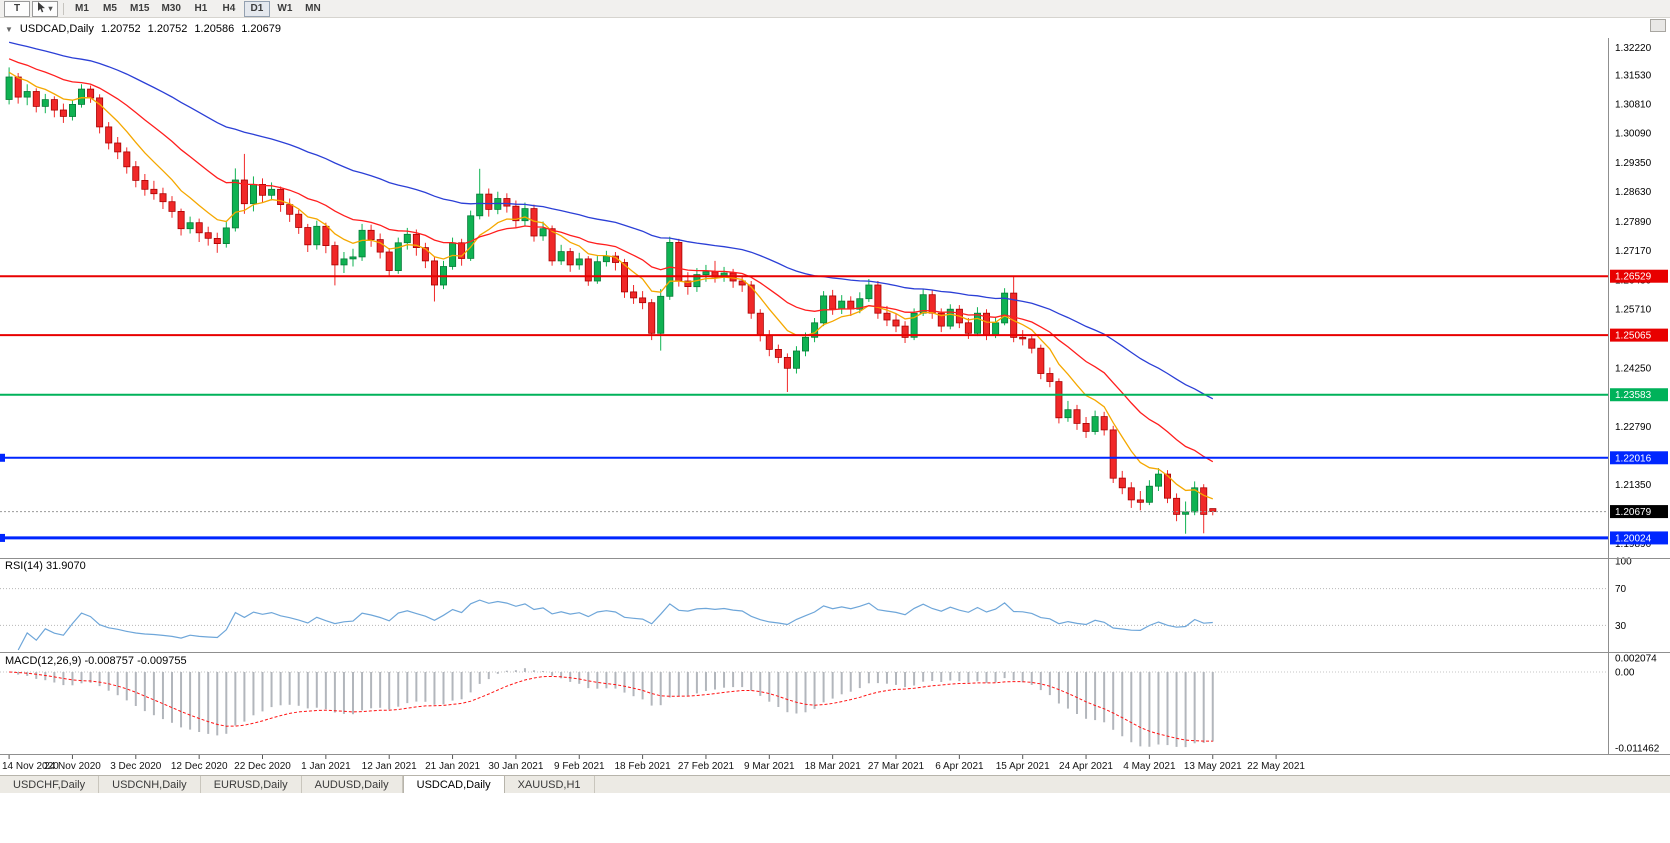  What do you see at coordinates (643, 766) in the screenshot?
I see `svg-text: 18 Feb 2021` at bounding box center [643, 766].